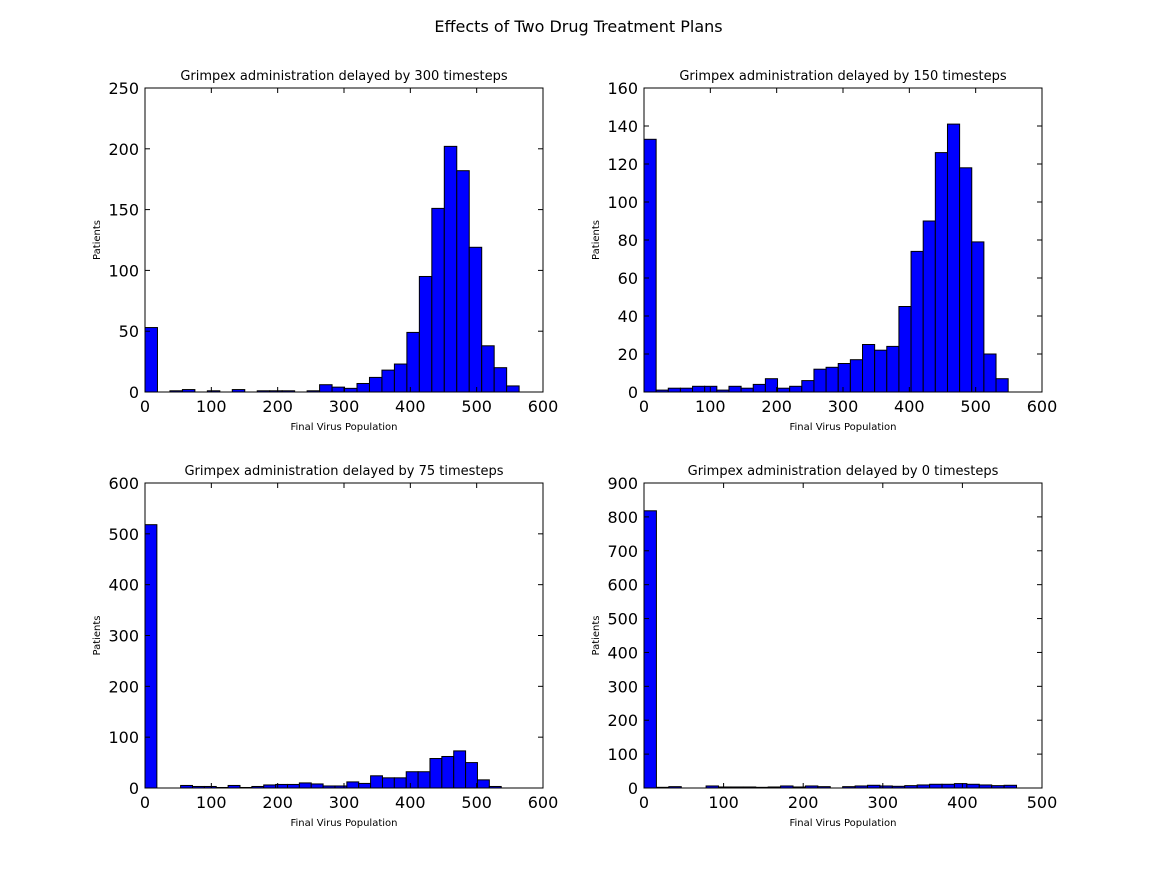  I want to click on y-tick-label: 40, so click(628, 316).